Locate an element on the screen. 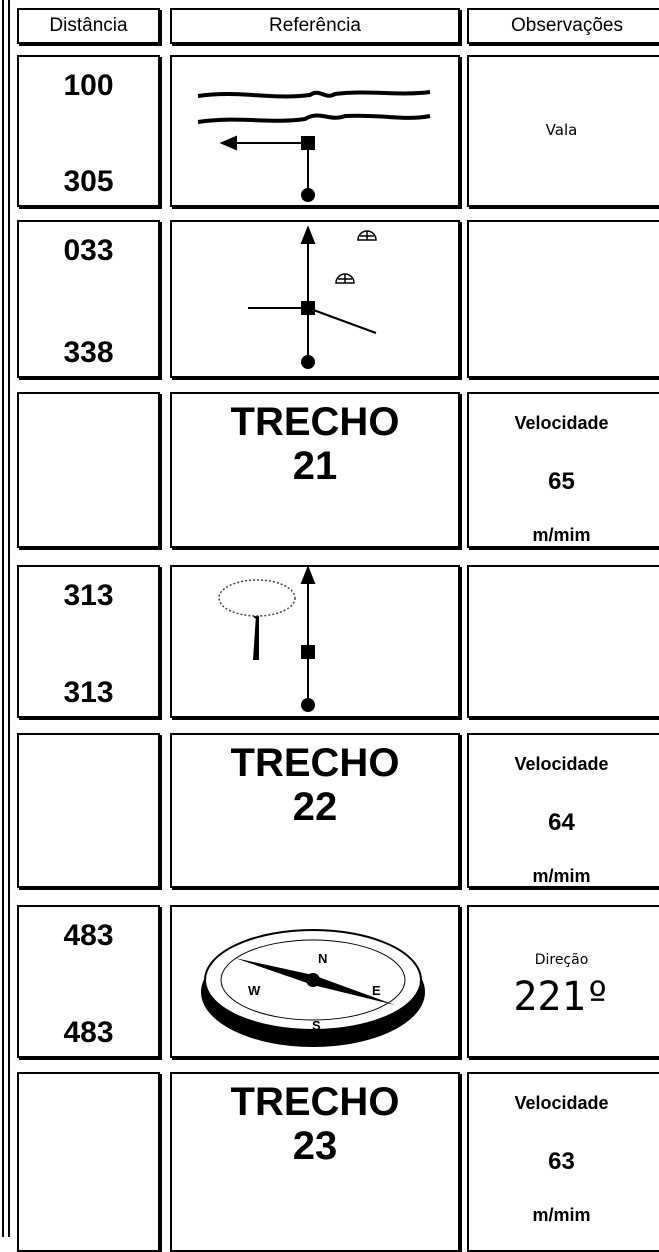 The width and height of the screenshot is (659, 1252). distance-start: 100 is located at coordinates (88, 85).